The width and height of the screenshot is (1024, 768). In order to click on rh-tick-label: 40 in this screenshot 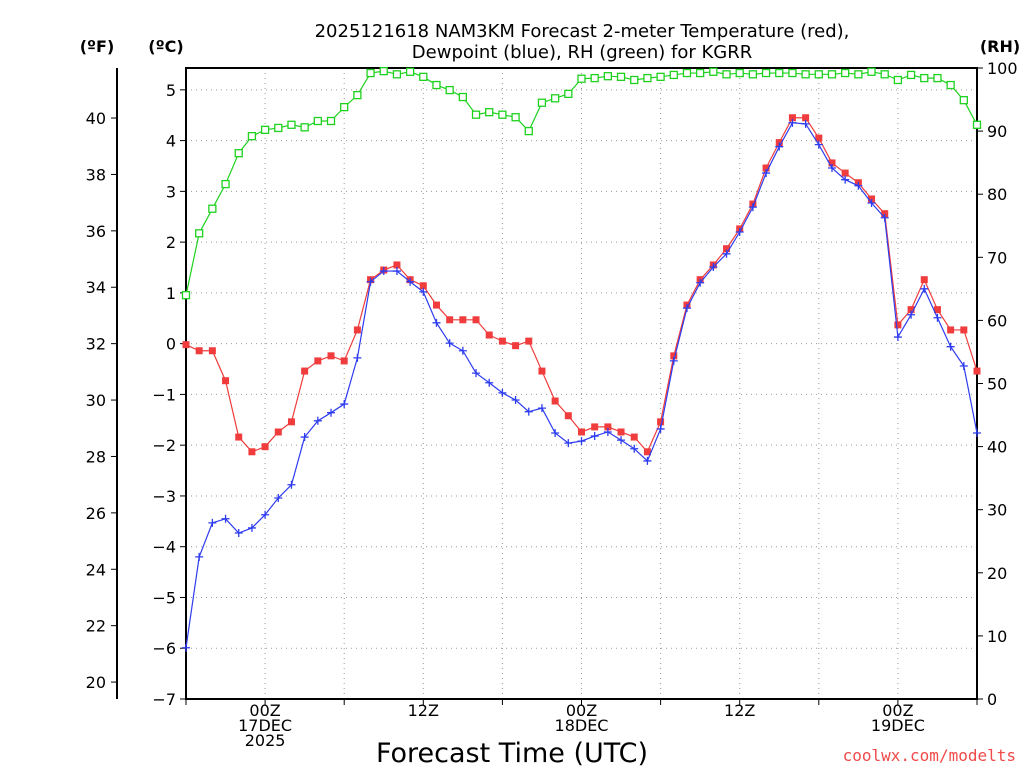, I will do `click(997, 447)`.